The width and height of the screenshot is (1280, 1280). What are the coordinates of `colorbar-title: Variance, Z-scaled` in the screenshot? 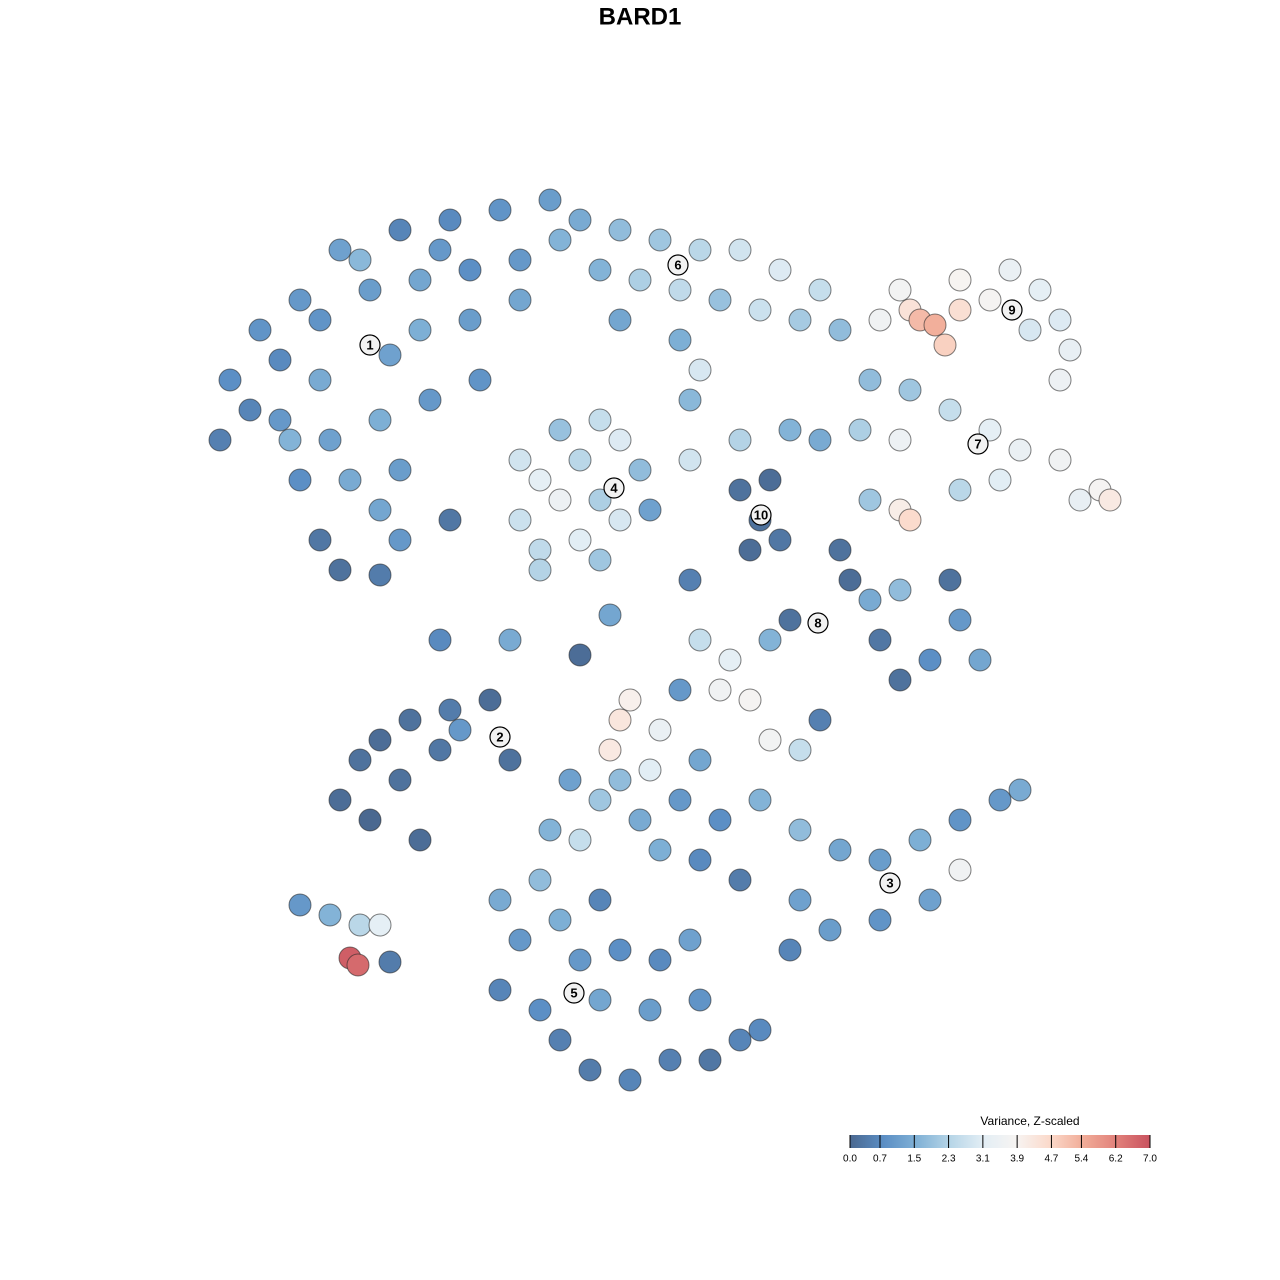 It's located at (1029, 1121).